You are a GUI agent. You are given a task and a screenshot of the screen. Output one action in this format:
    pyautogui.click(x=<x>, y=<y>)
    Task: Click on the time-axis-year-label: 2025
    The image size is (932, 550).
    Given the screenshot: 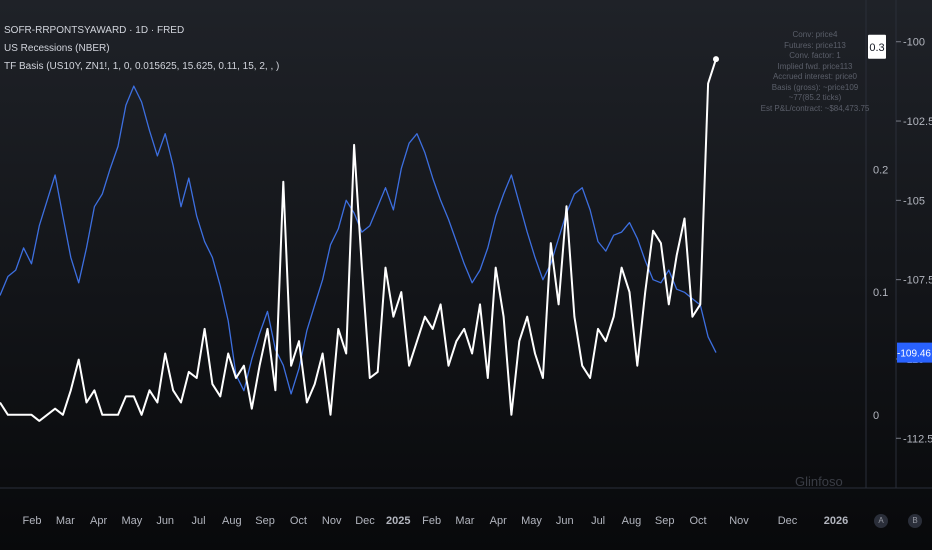 What is the action you would take?
    pyautogui.click(x=398, y=521)
    